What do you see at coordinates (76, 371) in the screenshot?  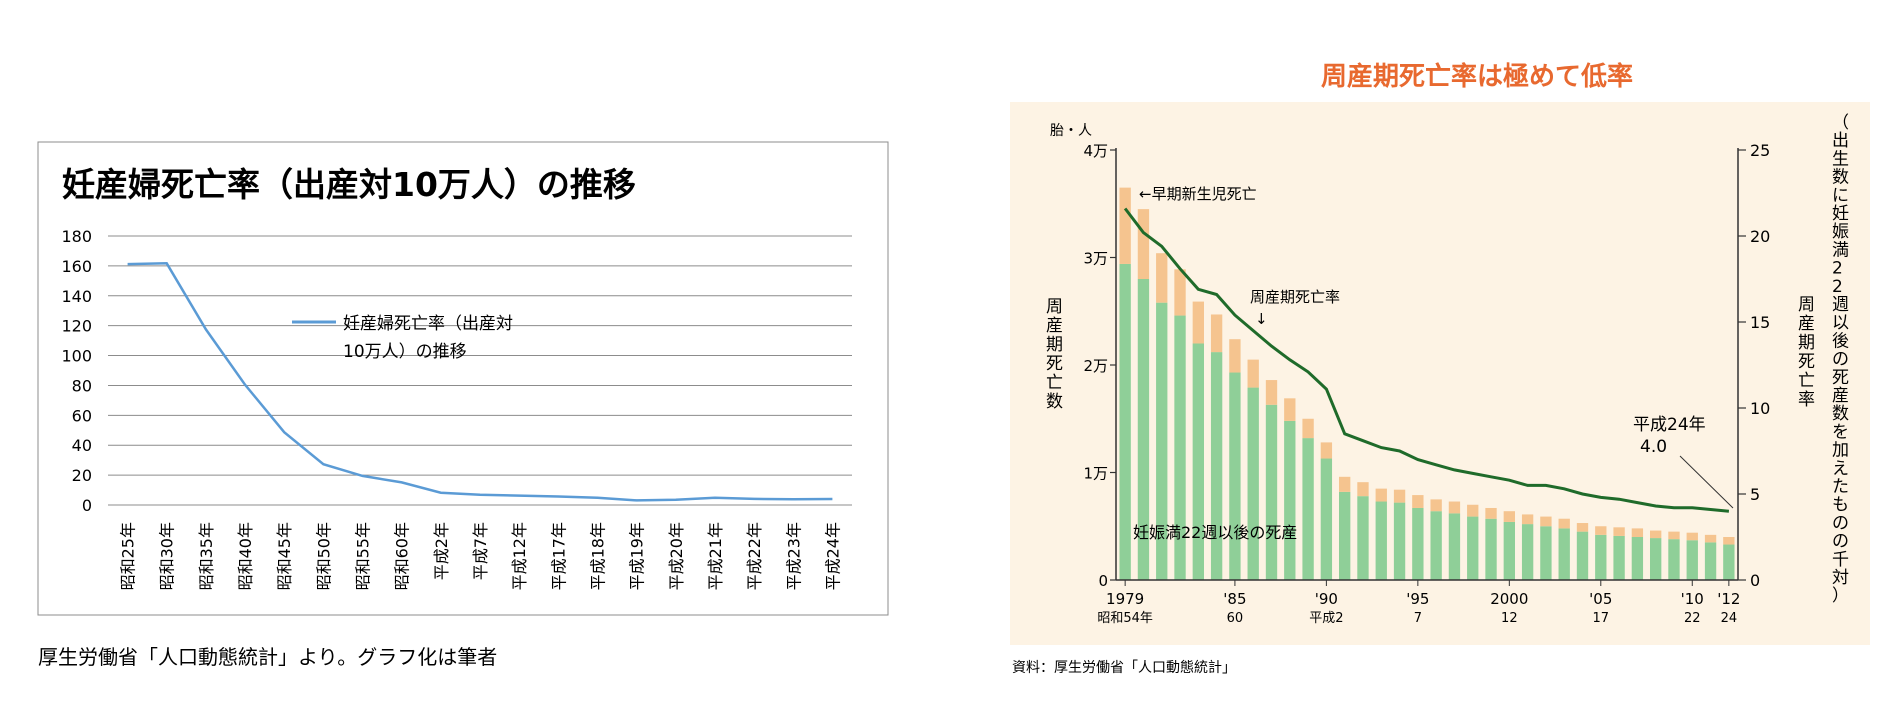 I see `left-y-tick-labels: 0 20 40 60 80 100 120 140 160 180` at bounding box center [76, 371].